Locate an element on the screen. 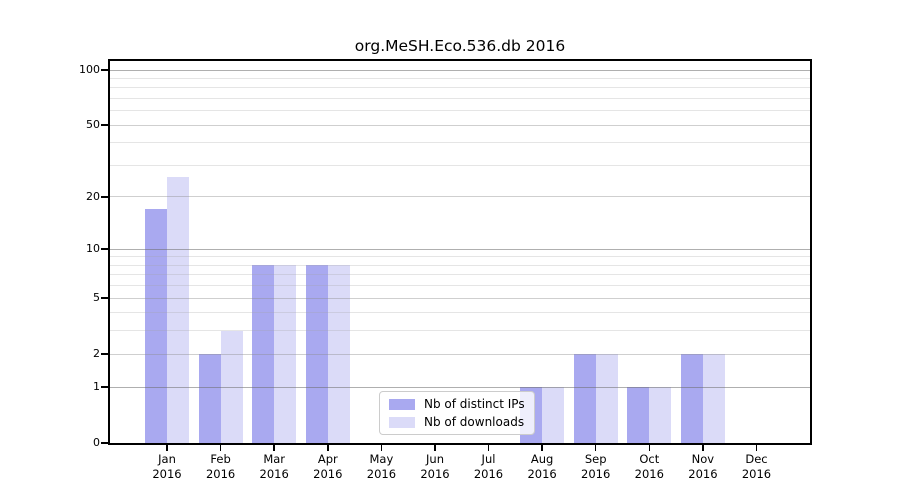  bar-distinct-ips-feb is located at coordinates (209, 398).